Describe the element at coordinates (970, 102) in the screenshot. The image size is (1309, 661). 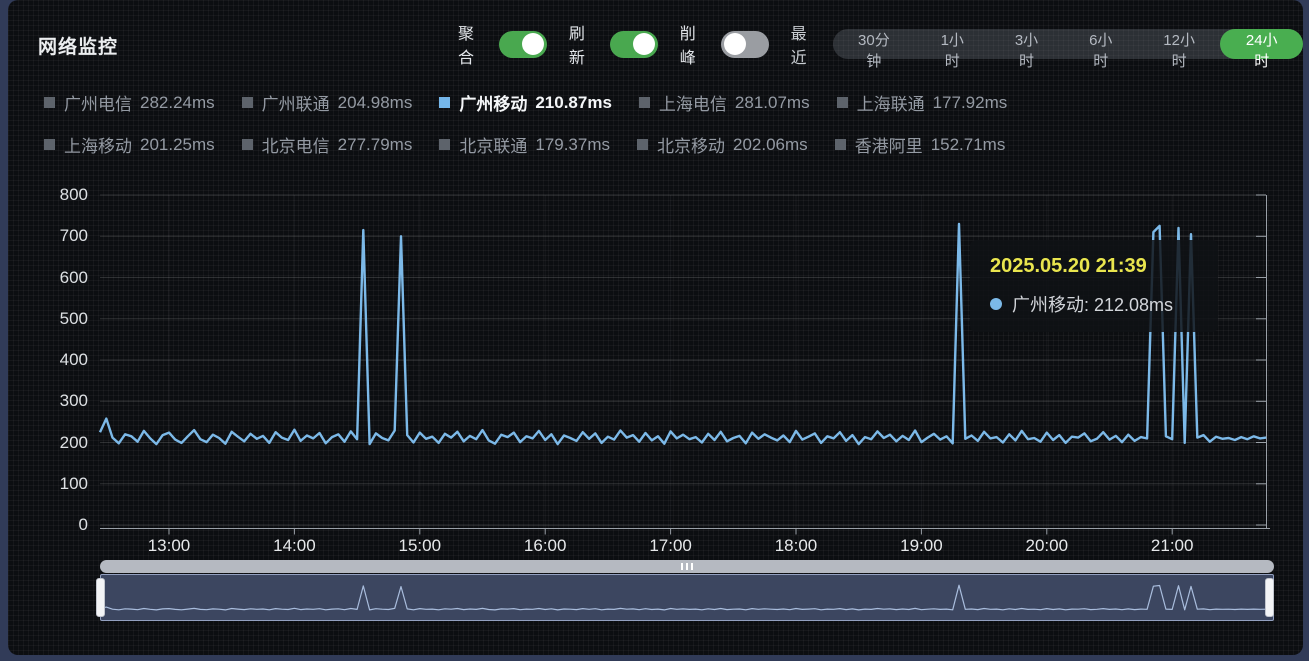
I see `legend-value: 177.92ms` at that location.